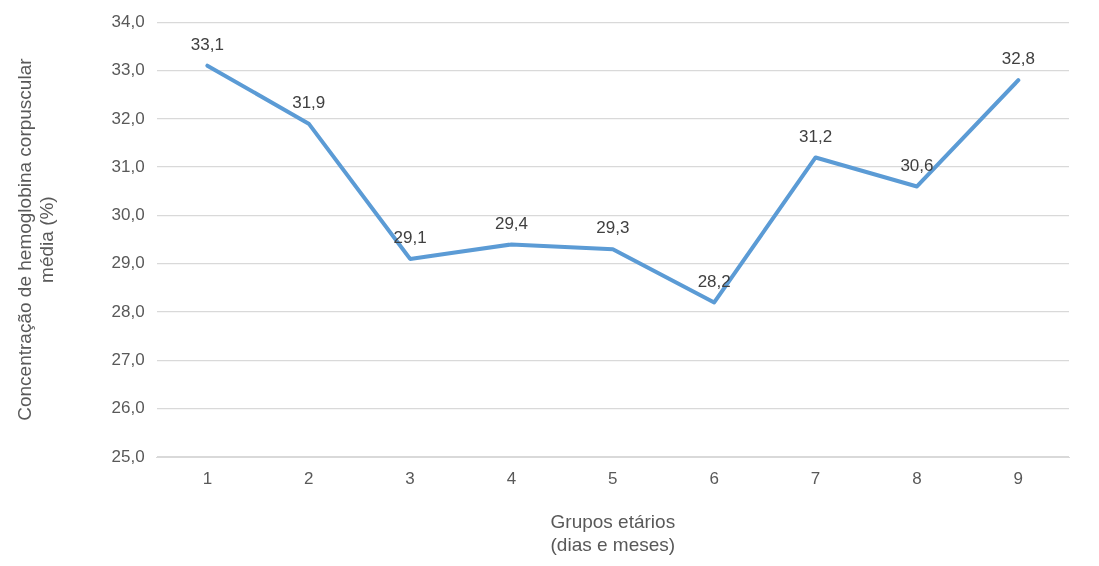 The height and width of the screenshot is (566, 1099). What do you see at coordinates (128, 70) in the screenshot?
I see `y-tick-label: 33,0` at bounding box center [128, 70].